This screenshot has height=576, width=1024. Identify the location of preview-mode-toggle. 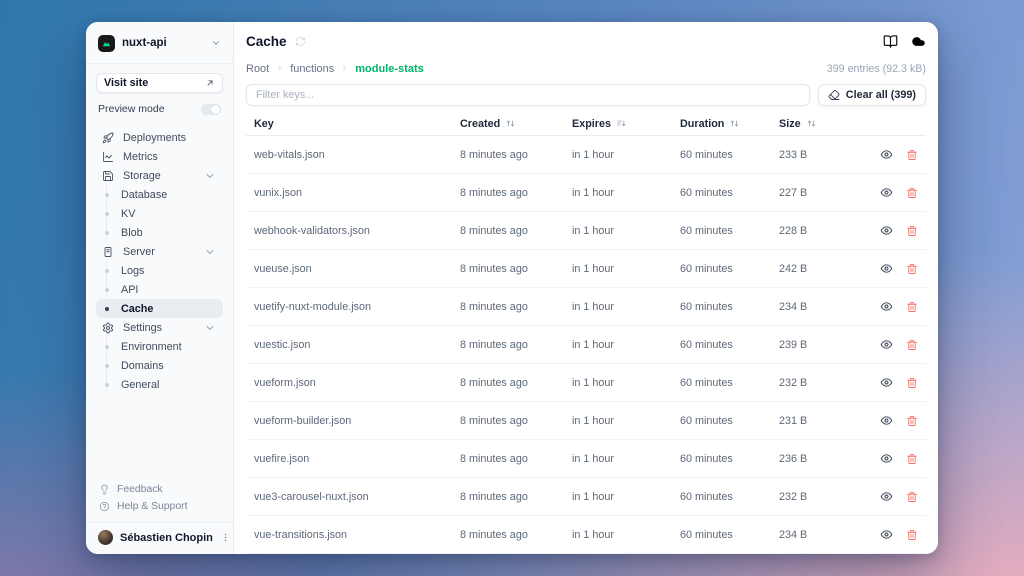
(211, 109).